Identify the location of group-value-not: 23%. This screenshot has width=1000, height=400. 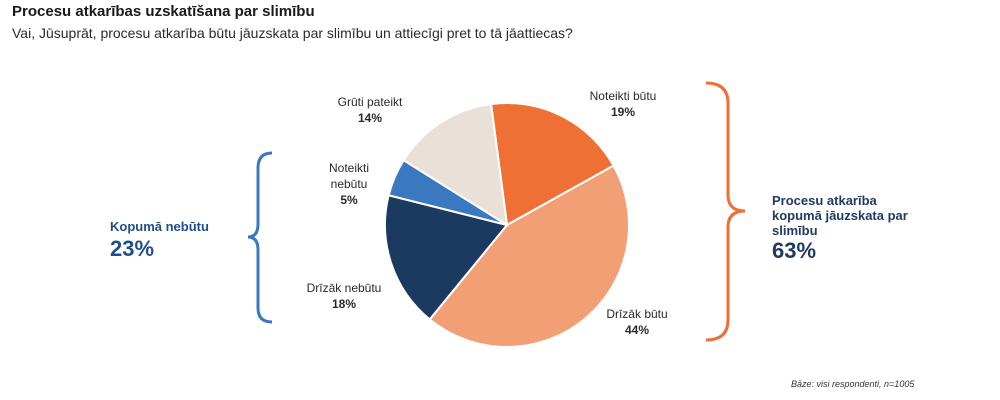
(132, 248).